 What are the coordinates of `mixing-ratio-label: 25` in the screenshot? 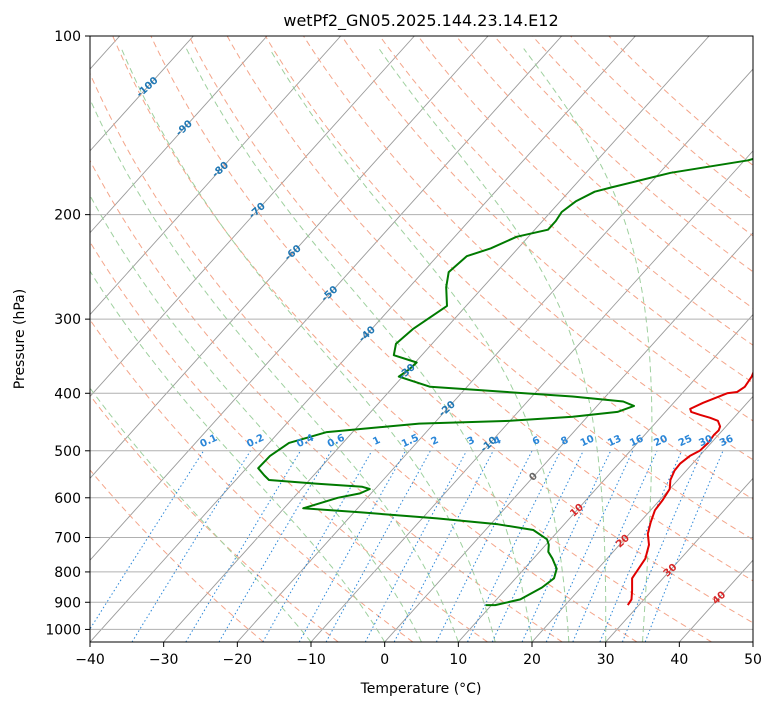 It's located at (685, 441).